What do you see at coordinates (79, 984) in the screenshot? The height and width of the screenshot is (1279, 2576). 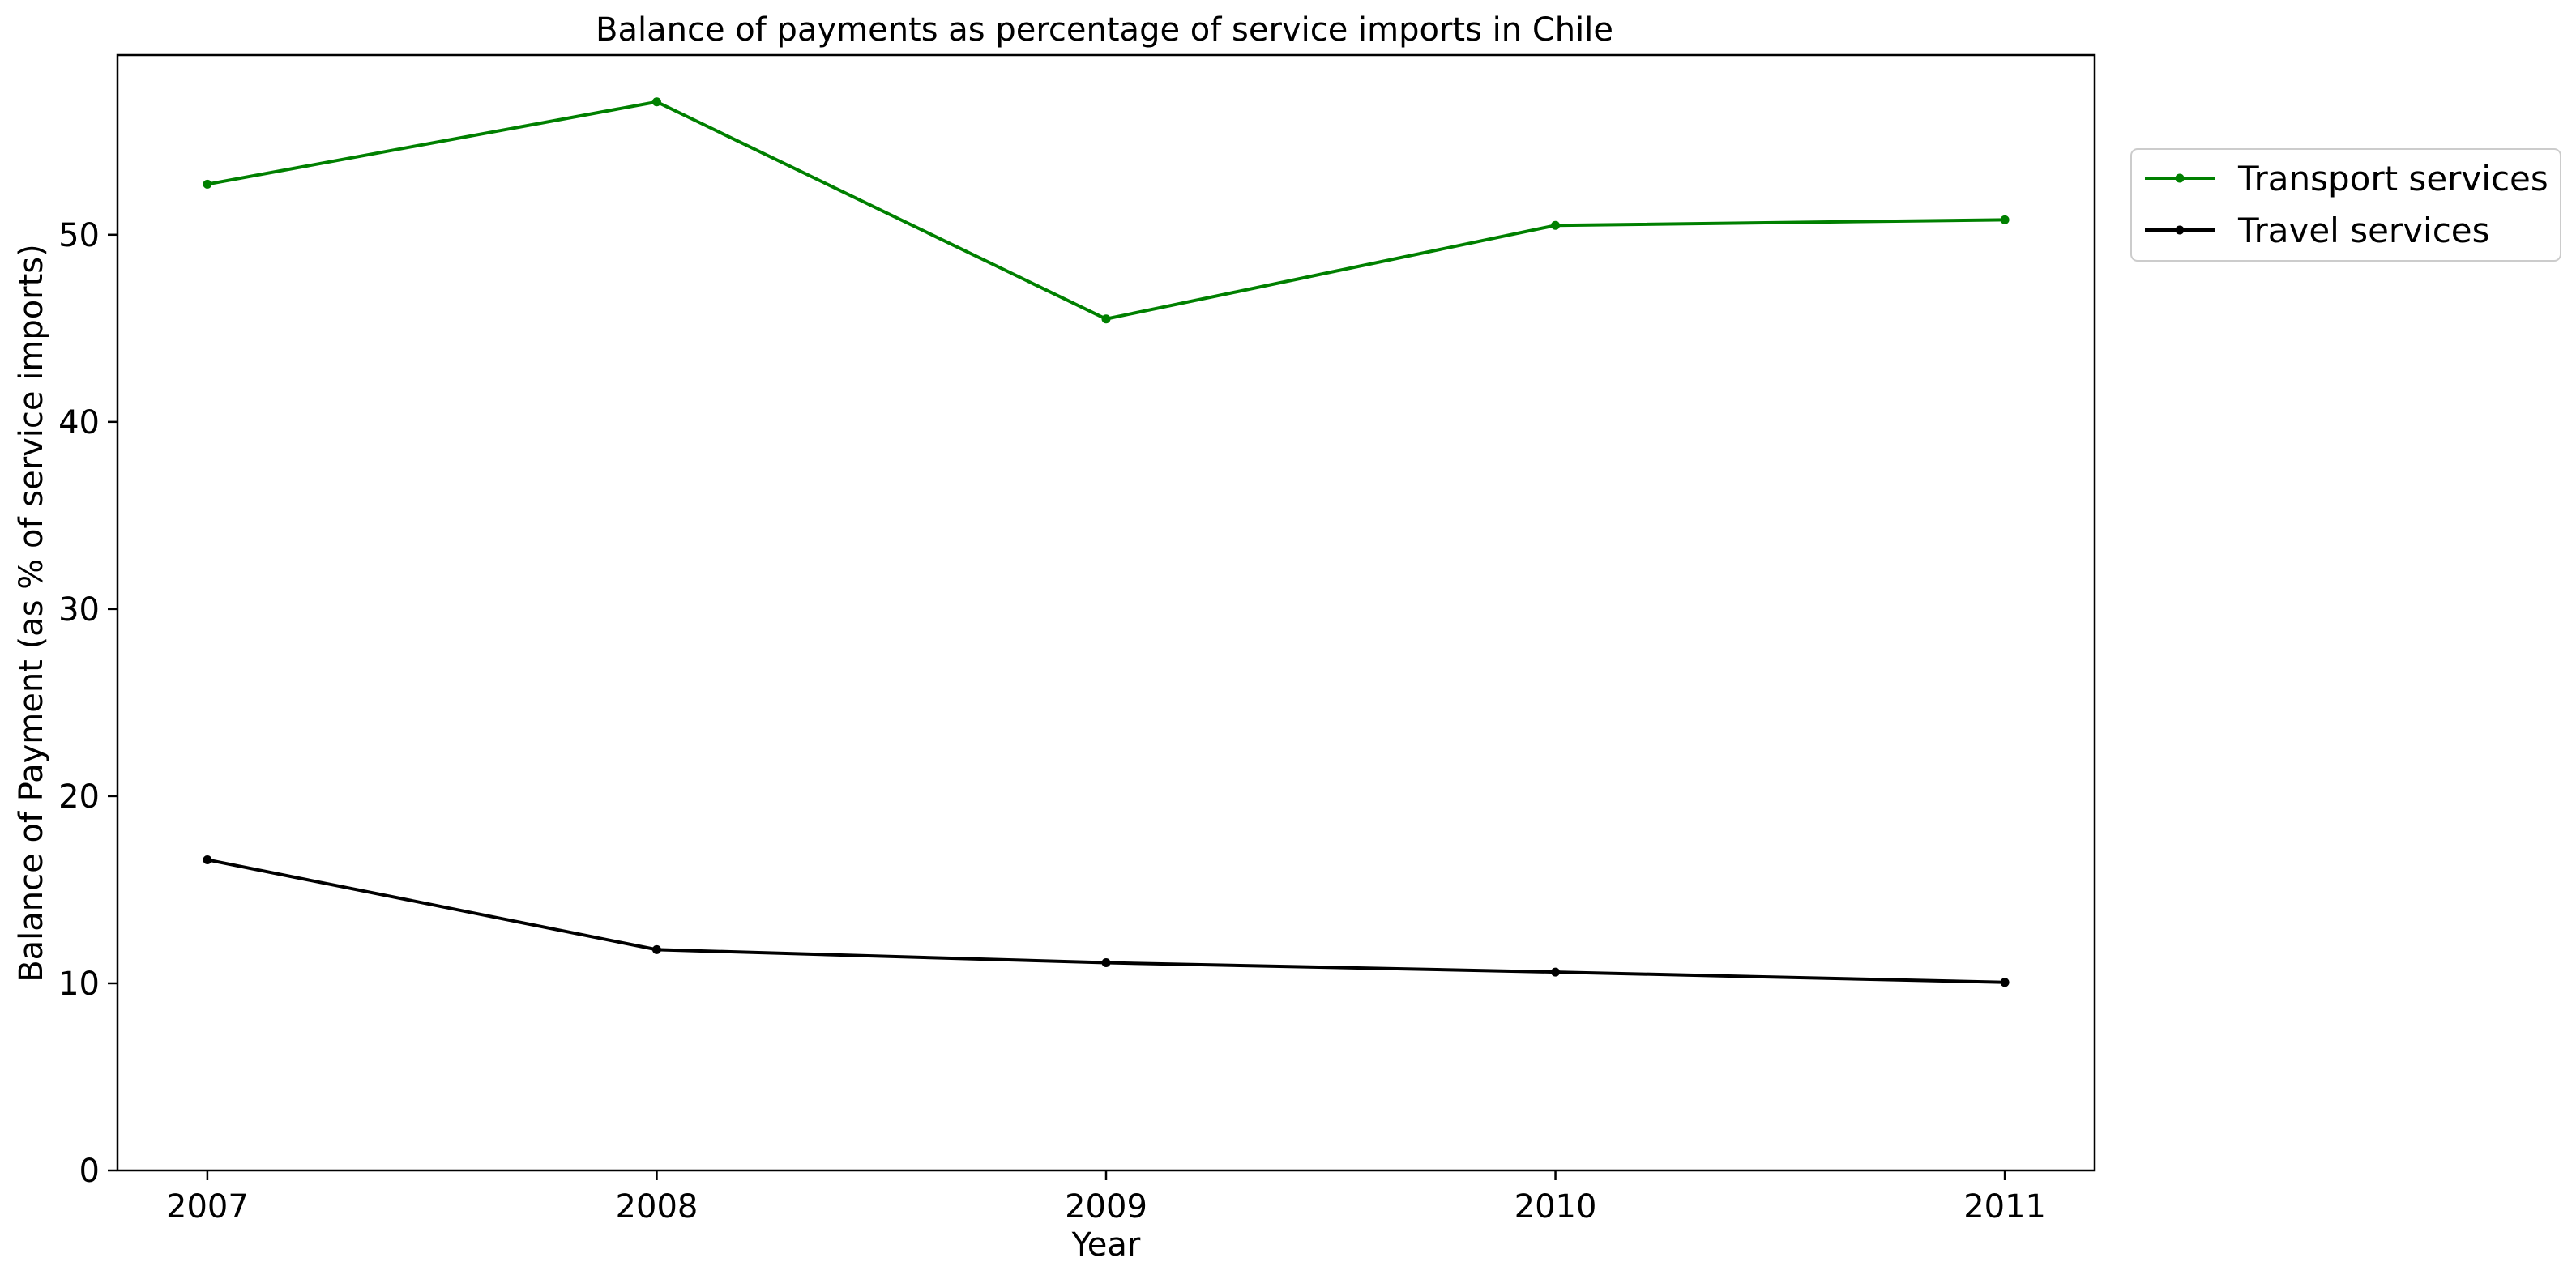 I see `y-tick-label: 10` at bounding box center [79, 984].